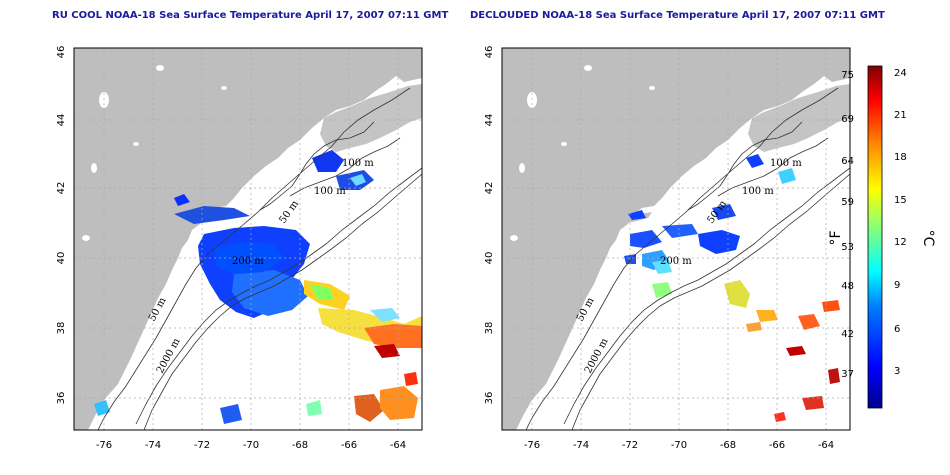  I want to click on f-tick: 37, so click(847, 374).